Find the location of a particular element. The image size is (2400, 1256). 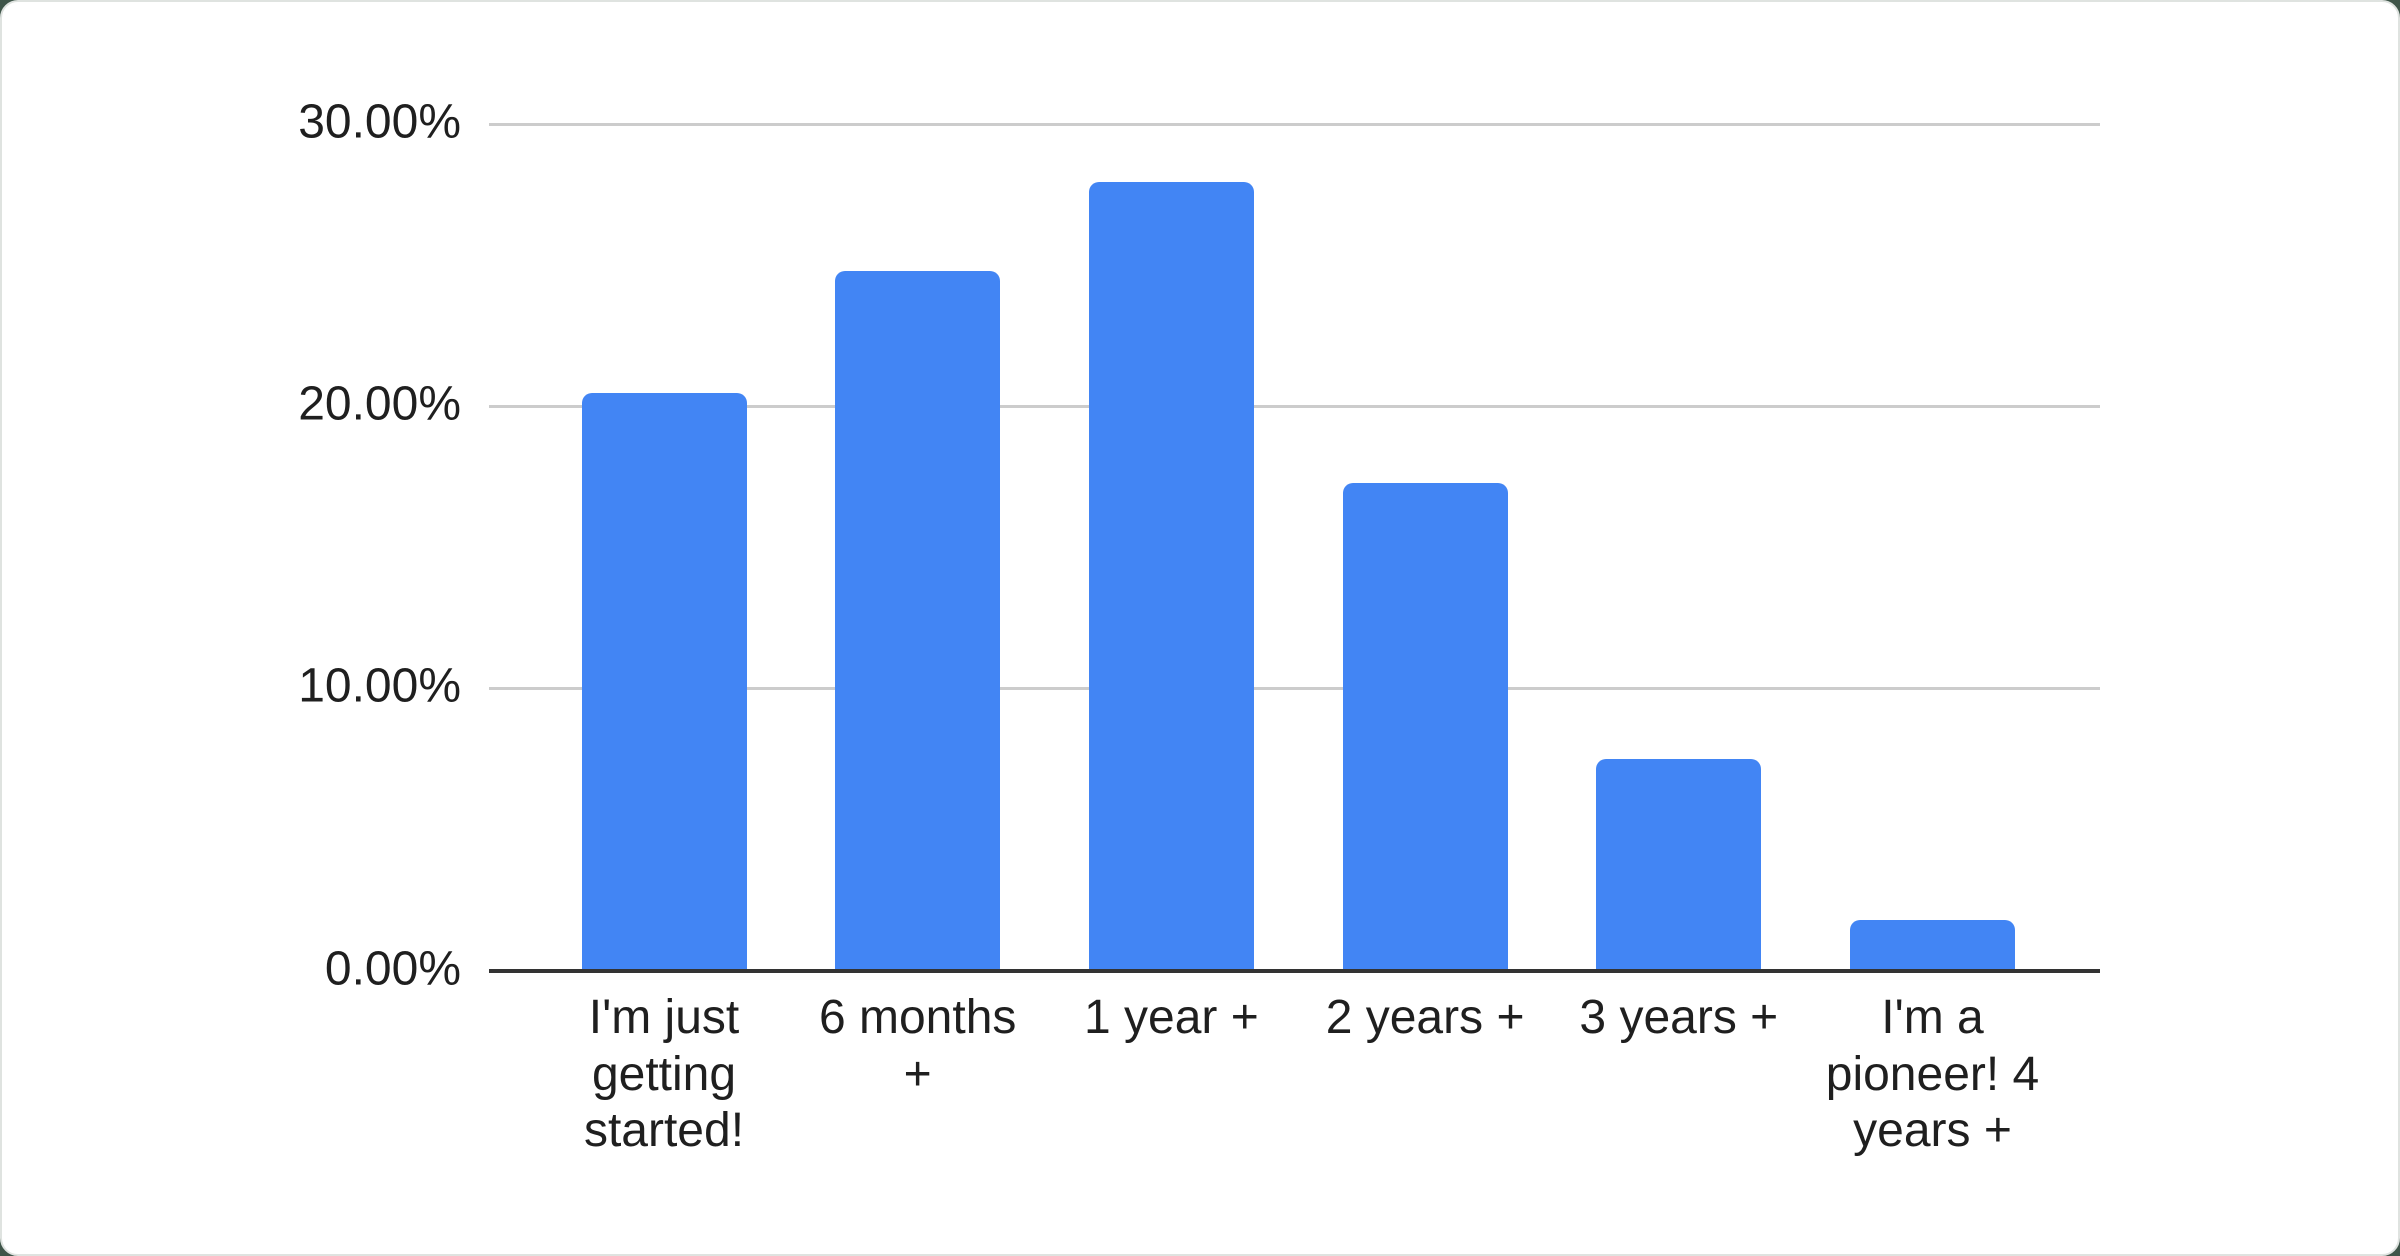

x-category-label: 6 months + is located at coordinates (917, 1046).